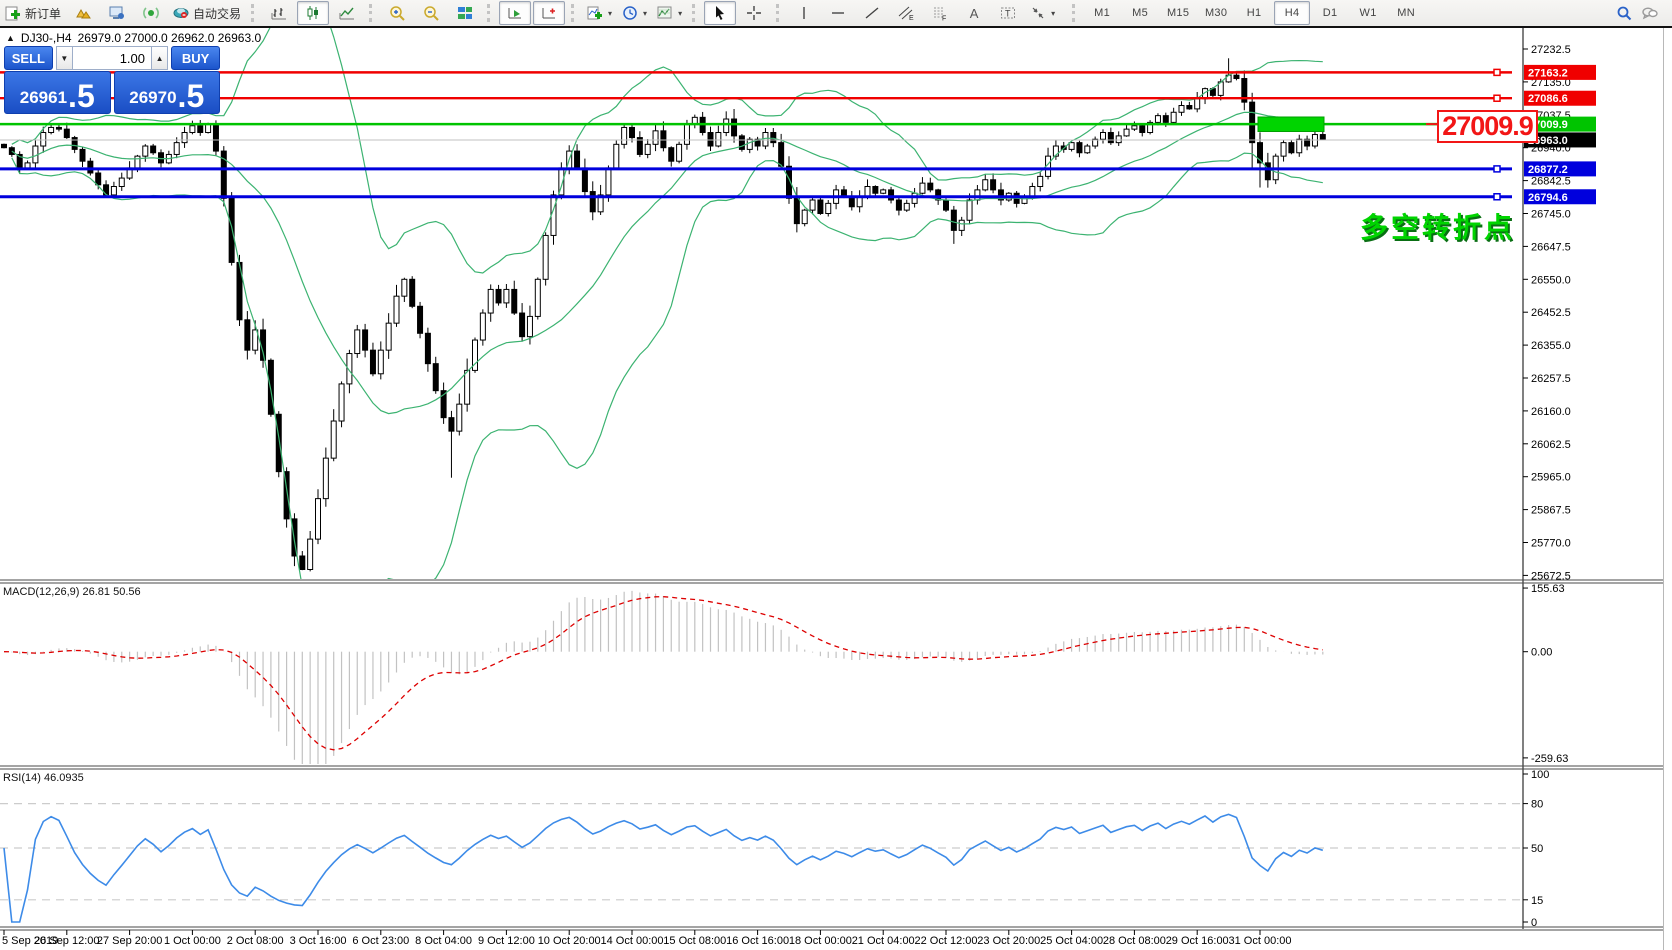 The image size is (1672, 950). I want to click on time-label: 8 Oct 04:00, so click(443, 941).